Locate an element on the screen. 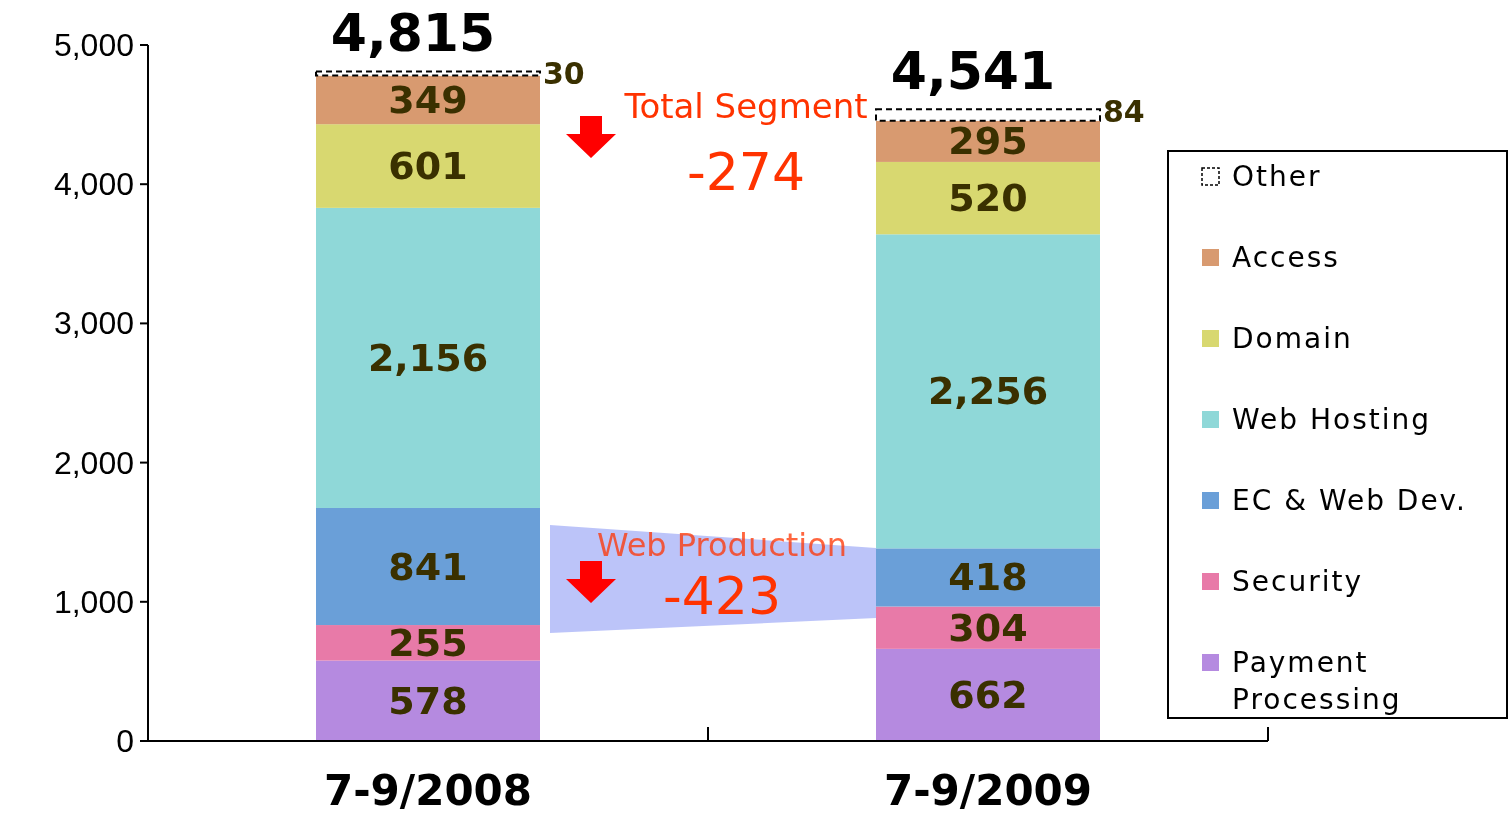 Image resolution: width=1510 pixels, height=829 pixels. data-label: 662 is located at coordinates (988, 694).